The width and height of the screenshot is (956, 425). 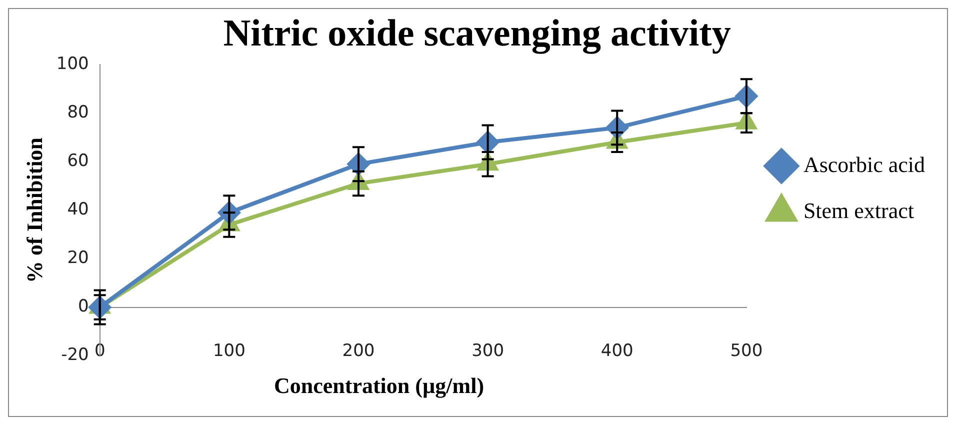 I want to click on x-tick-label: 400, so click(x=617, y=350).